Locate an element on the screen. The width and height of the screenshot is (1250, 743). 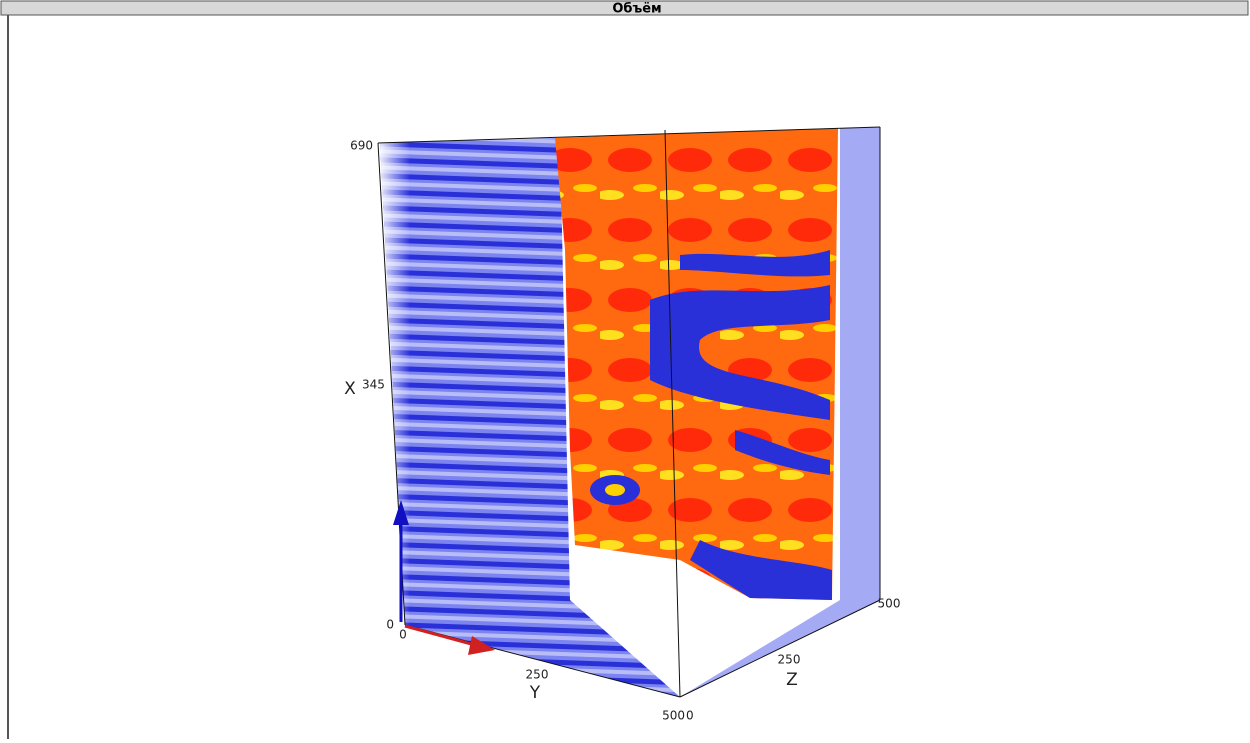
z-tick: 500 is located at coordinates (889, 604).